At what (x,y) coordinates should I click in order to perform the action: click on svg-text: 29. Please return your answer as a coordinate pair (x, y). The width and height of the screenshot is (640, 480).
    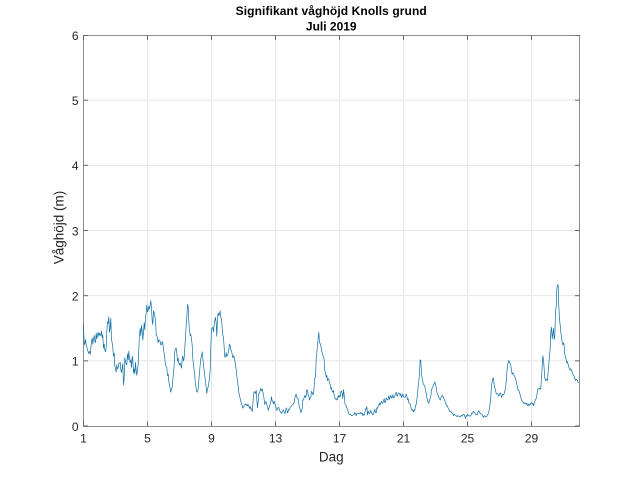
    Looking at the image, I should click on (532, 439).